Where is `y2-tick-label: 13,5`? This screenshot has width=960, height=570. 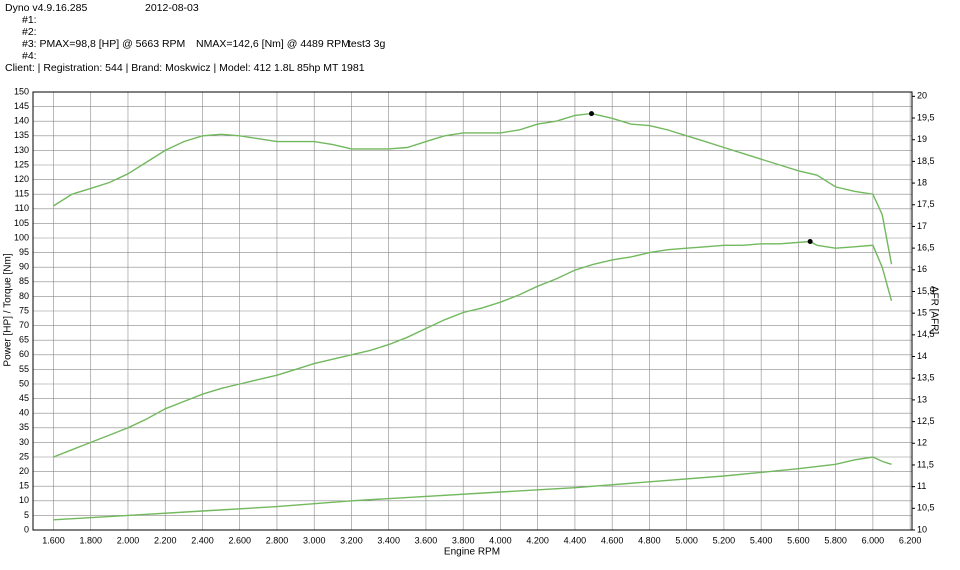 y2-tick-label: 13,5 is located at coordinates (926, 378).